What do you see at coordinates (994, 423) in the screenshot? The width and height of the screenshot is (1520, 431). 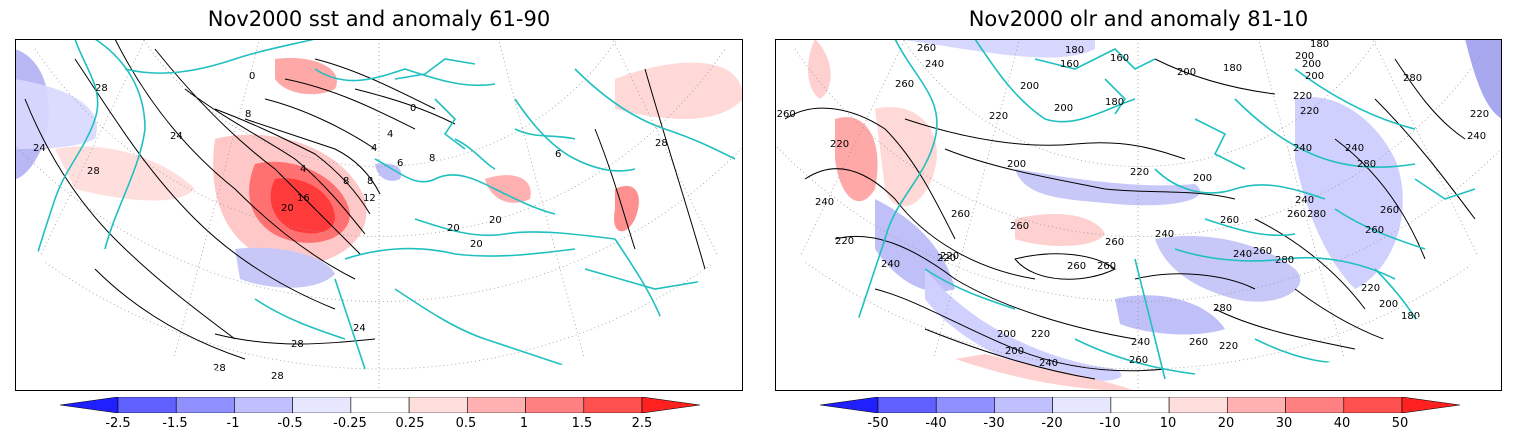 I see `colorbar-tick: -30` at bounding box center [994, 423].